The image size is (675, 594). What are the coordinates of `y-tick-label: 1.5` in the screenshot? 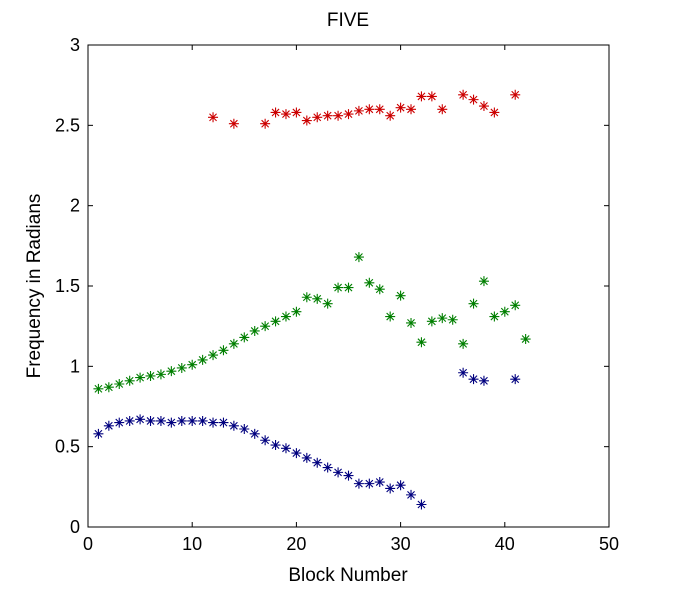 It's located at (67, 286).